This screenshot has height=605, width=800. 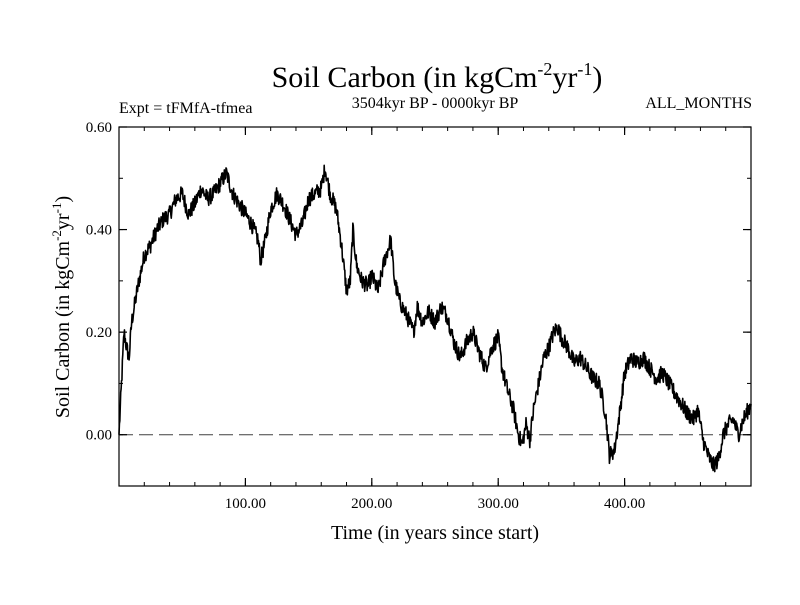 I want to click on ylabel-main: Soil Carbon (in kgCm, so click(x=63, y=329).